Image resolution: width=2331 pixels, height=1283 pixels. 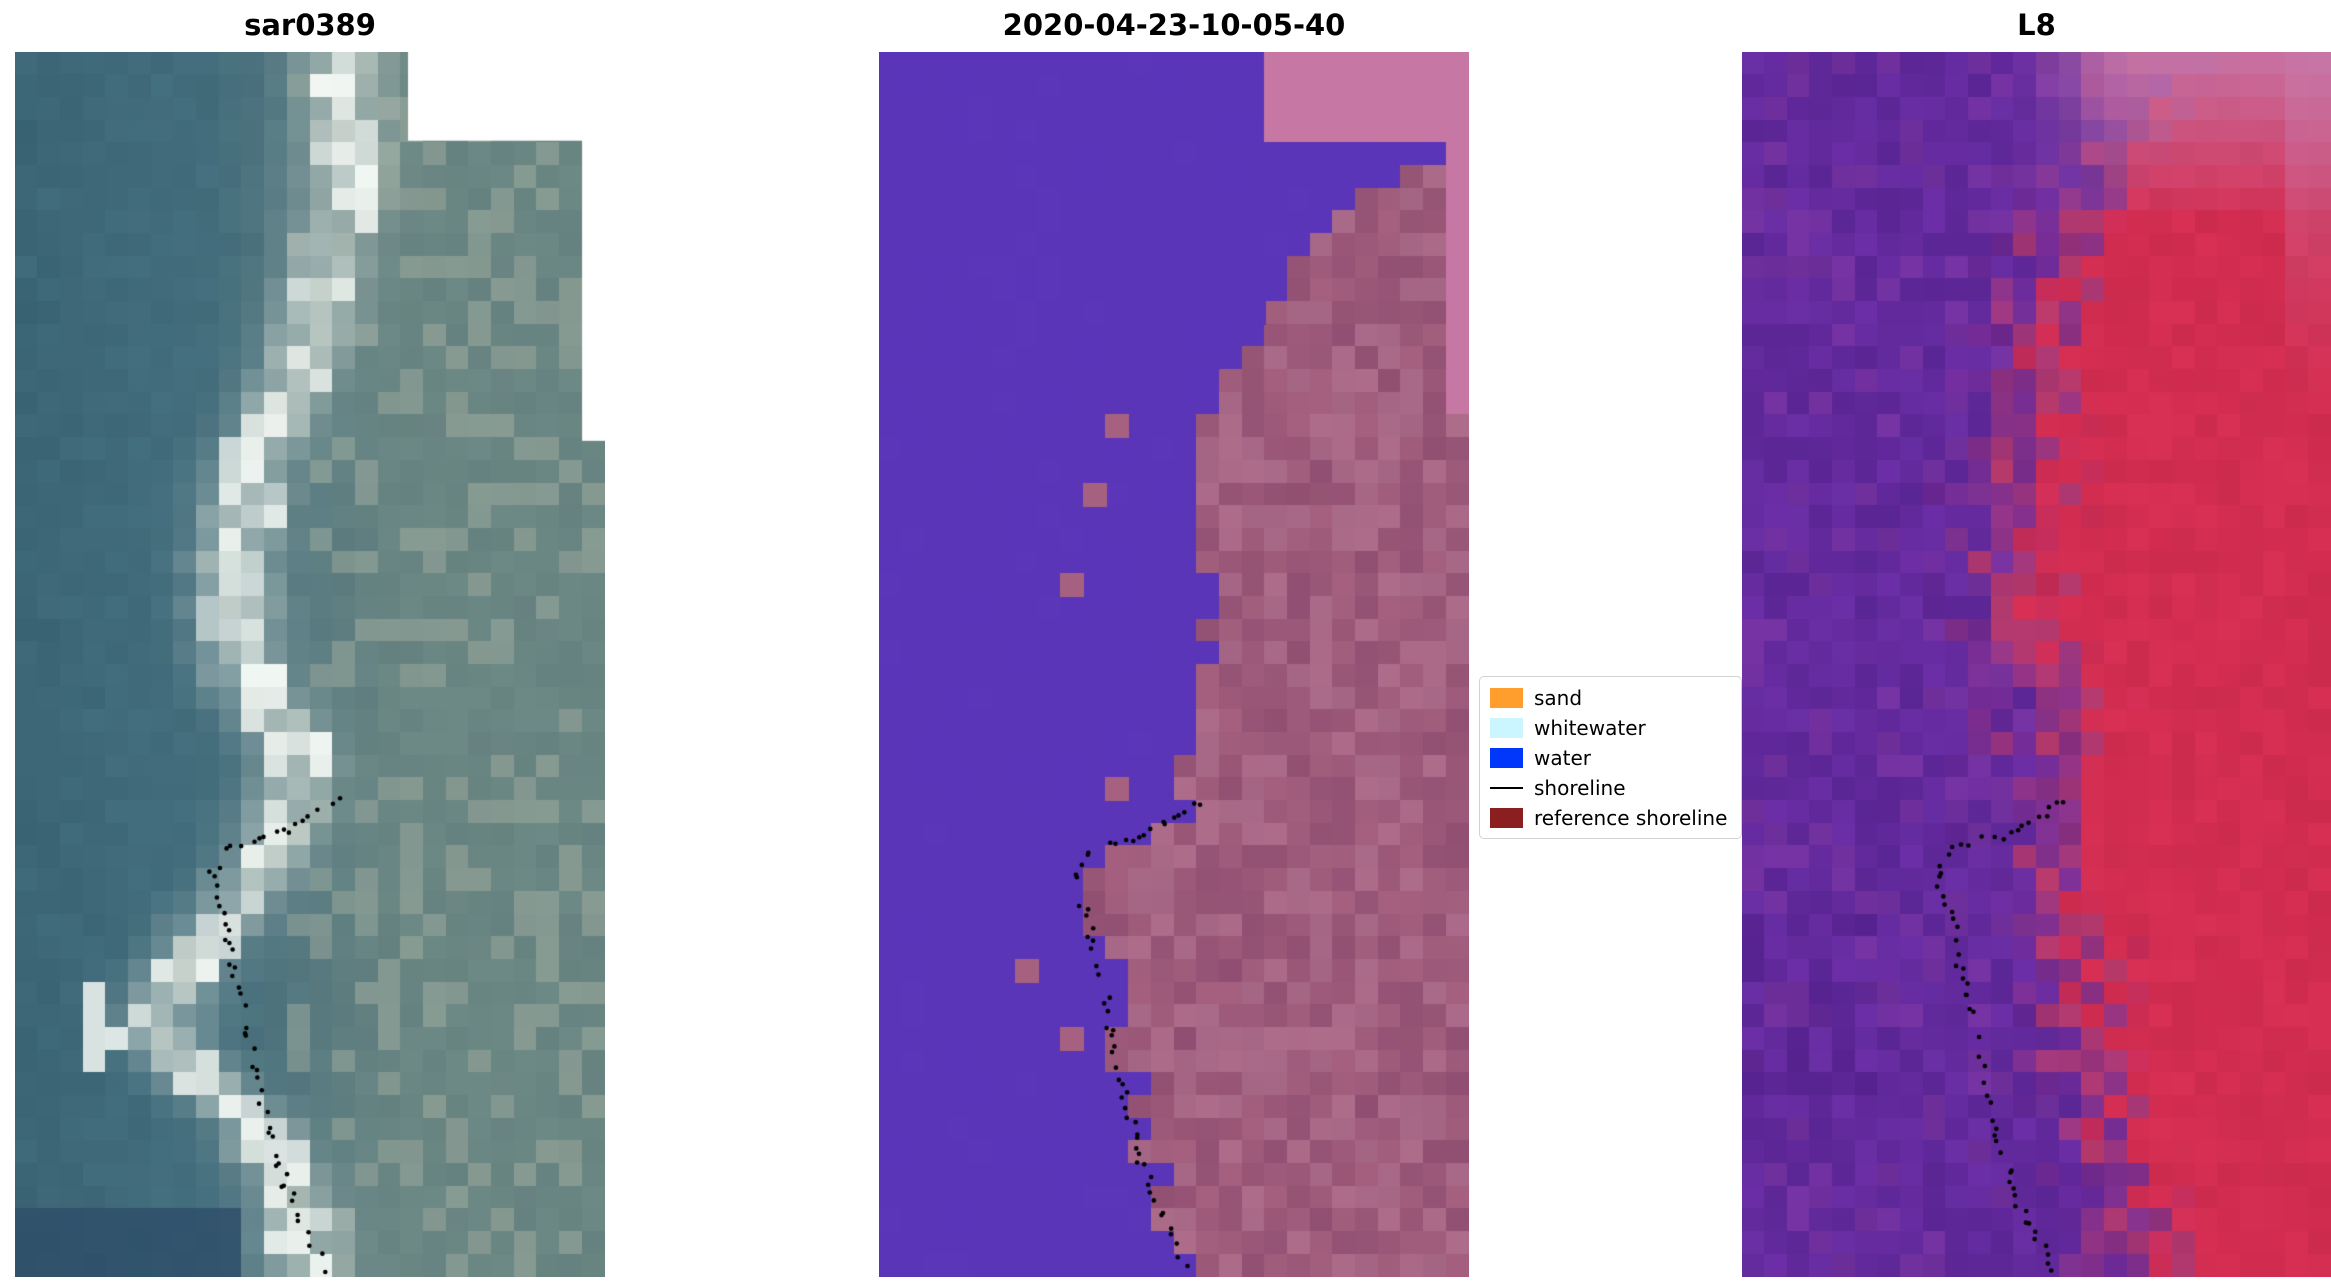 What do you see at coordinates (1506, 817) in the screenshot?
I see `legend-swatch-reference-shoreline` at bounding box center [1506, 817].